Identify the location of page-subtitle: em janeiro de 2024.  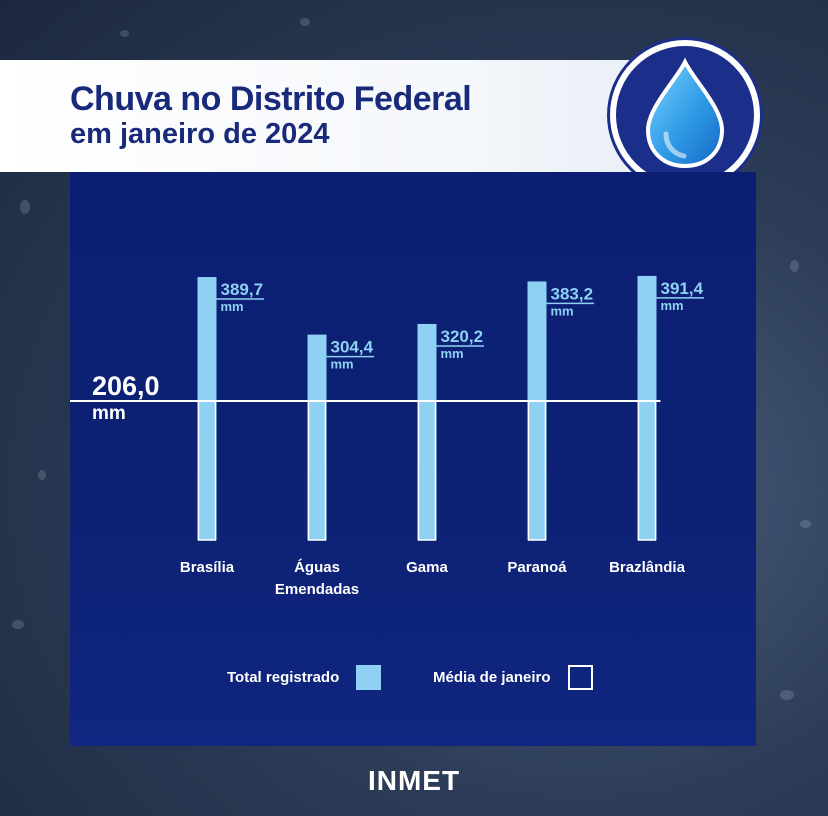
(200, 134).